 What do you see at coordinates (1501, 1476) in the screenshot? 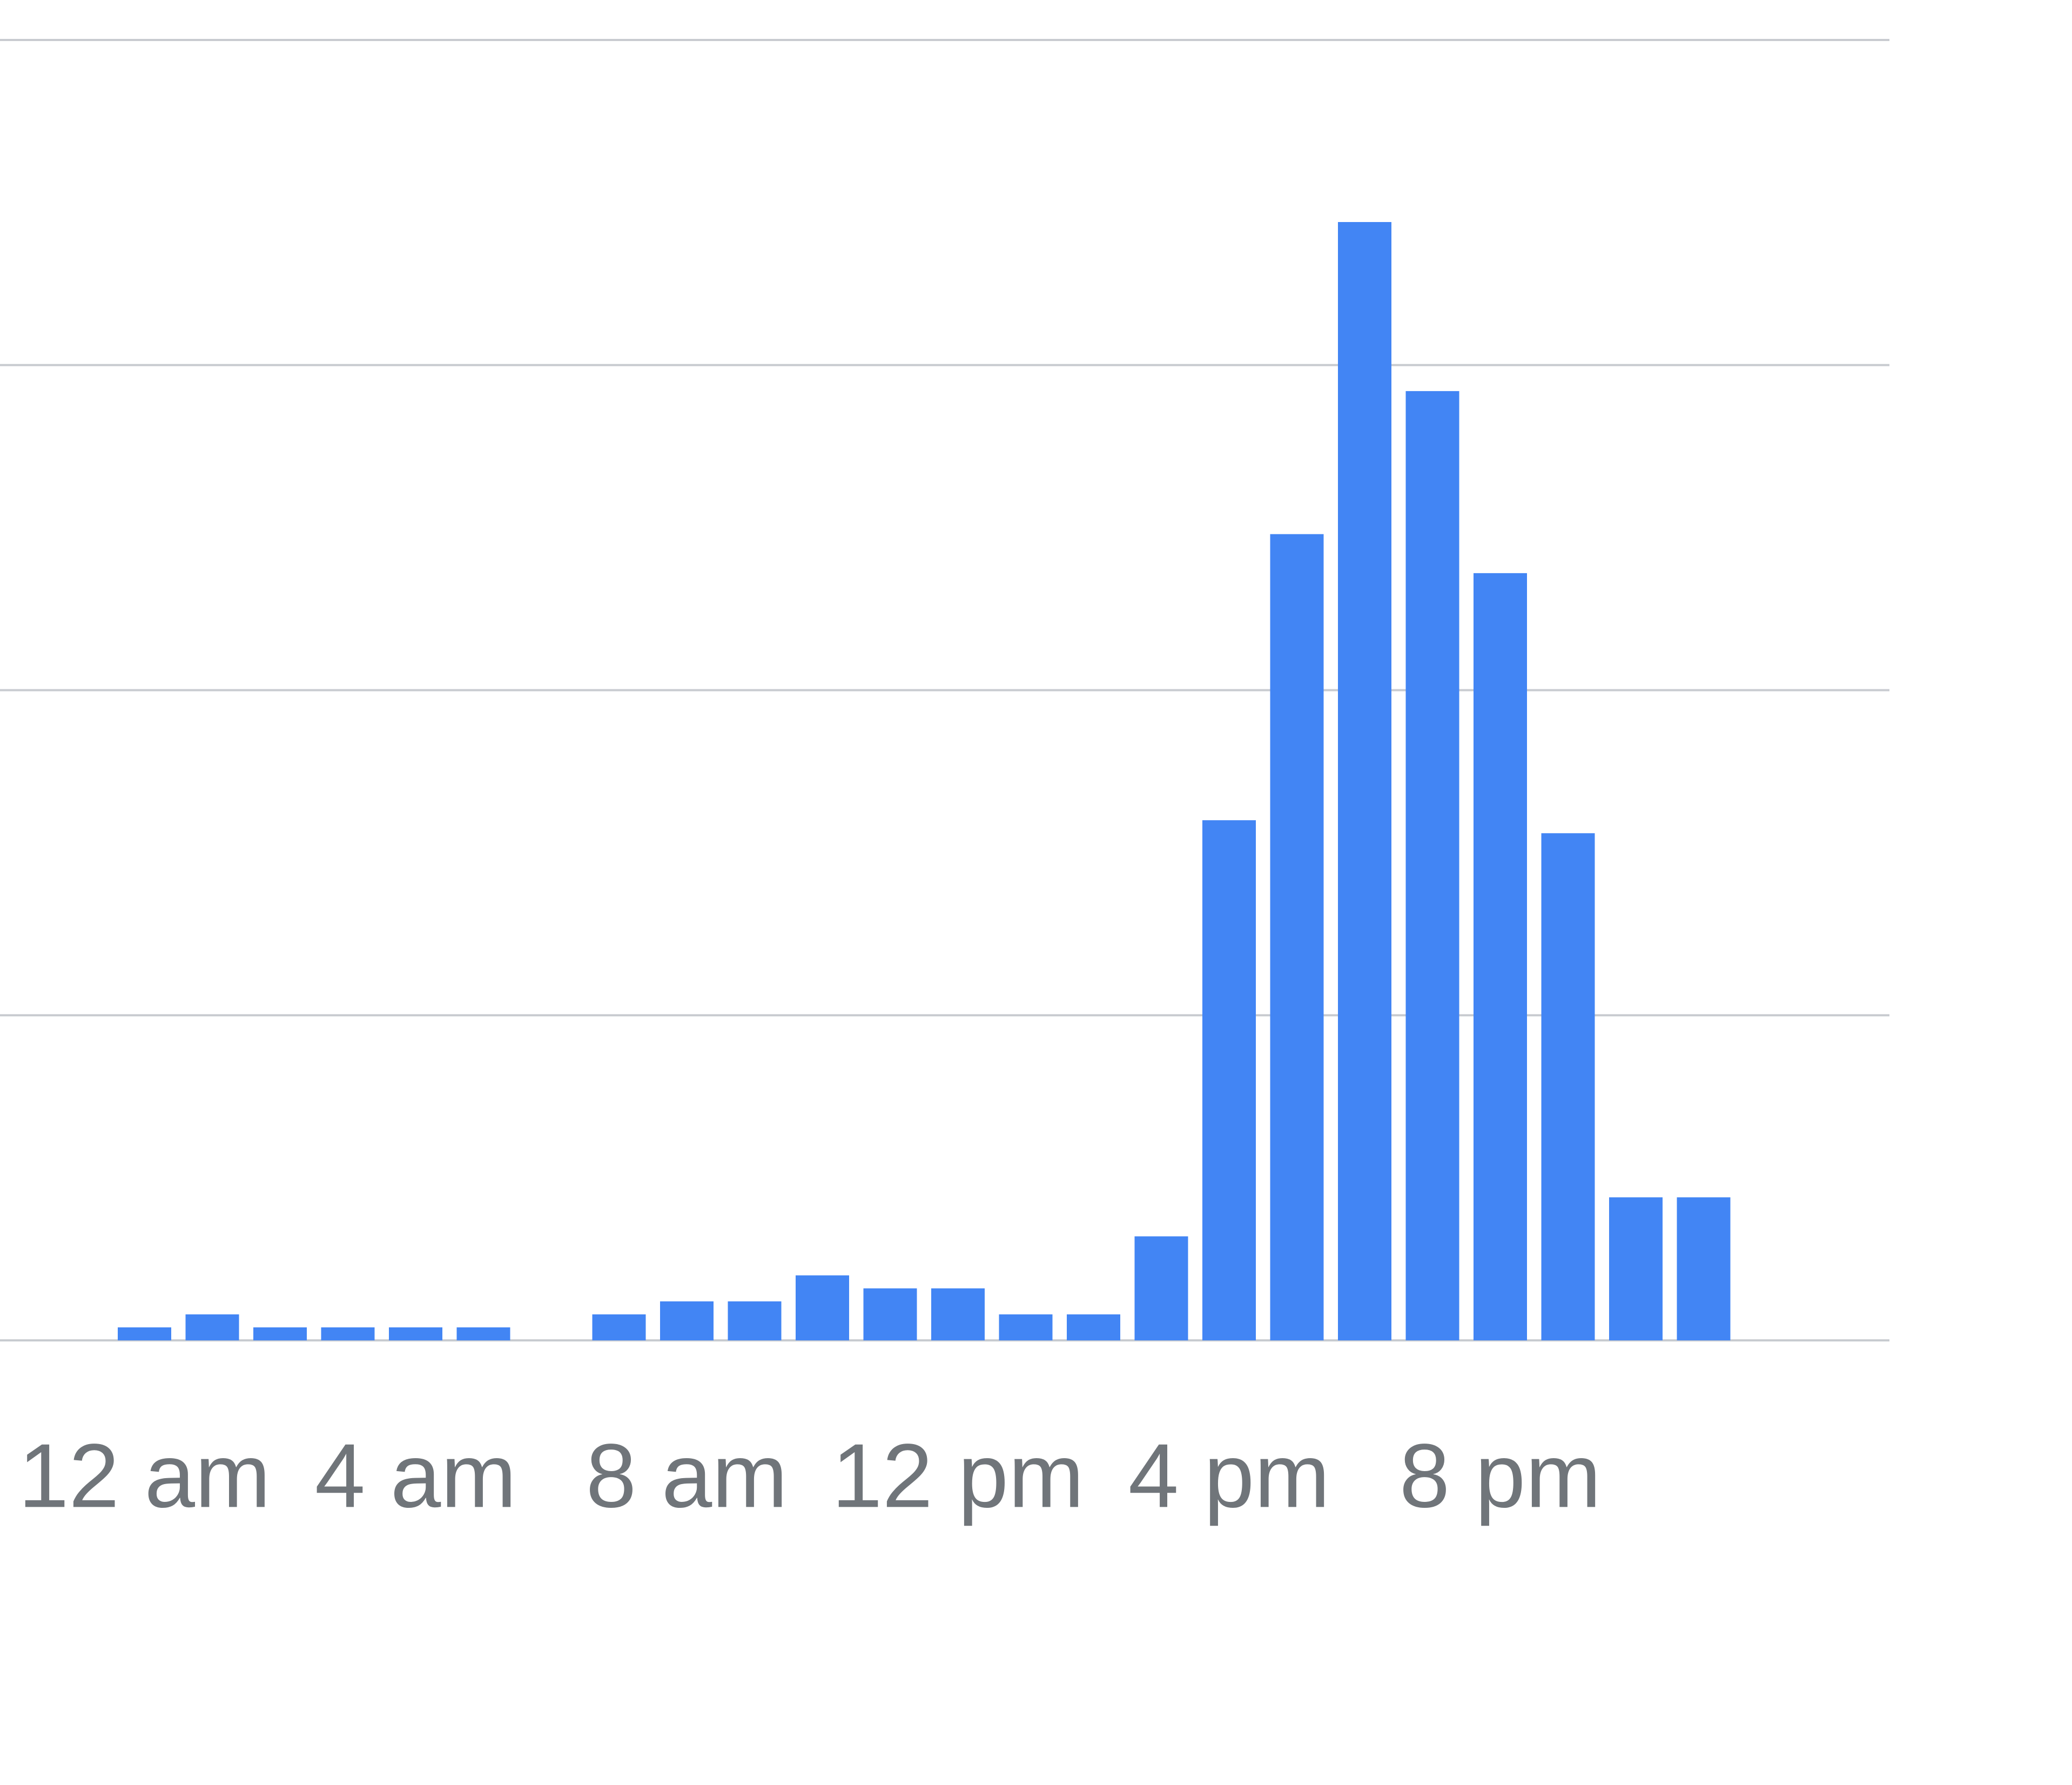
I see `x-tick-label: 8 pm` at bounding box center [1501, 1476].